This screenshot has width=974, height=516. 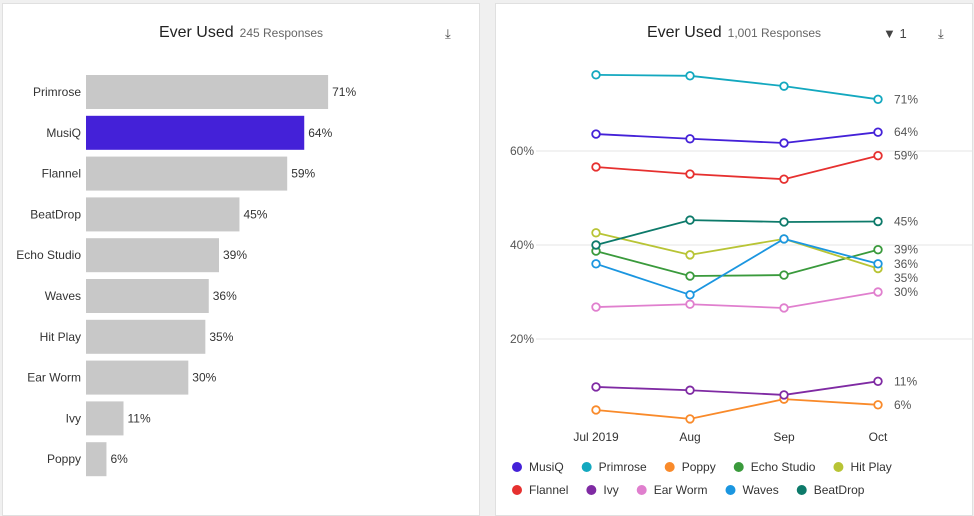 I want to click on legend-label: Waves, so click(x=761, y=490).